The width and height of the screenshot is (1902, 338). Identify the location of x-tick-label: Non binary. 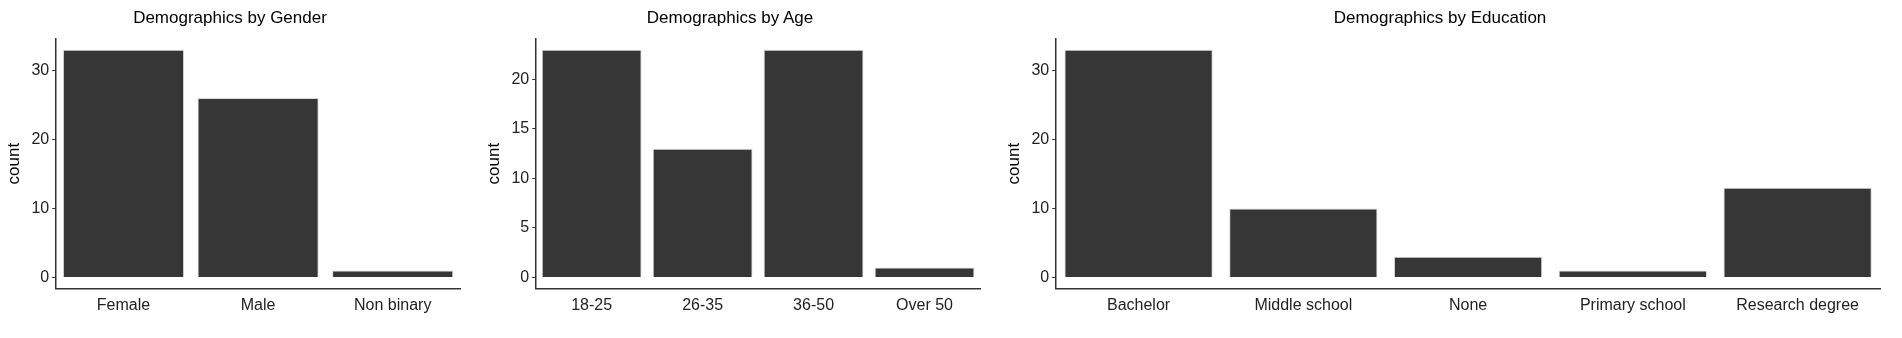
(393, 304).